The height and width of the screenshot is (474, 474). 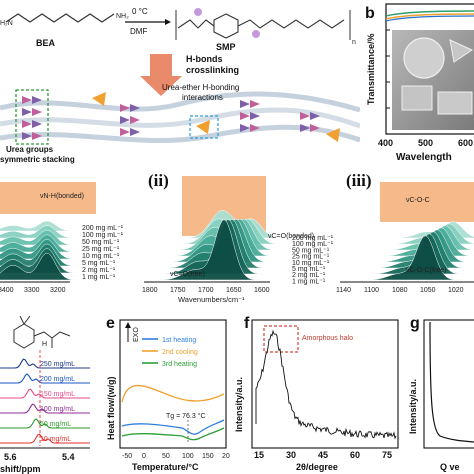 What do you see at coordinates (176, 456) in the screenshot?
I see `dsc-xticks: -50 0 50 100 150 200` at bounding box center [176, 456].